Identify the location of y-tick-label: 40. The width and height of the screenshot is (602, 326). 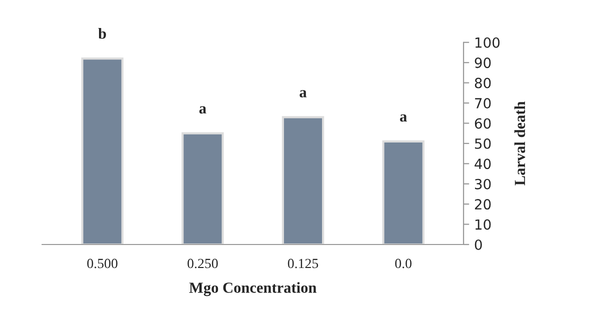
(482, 164).